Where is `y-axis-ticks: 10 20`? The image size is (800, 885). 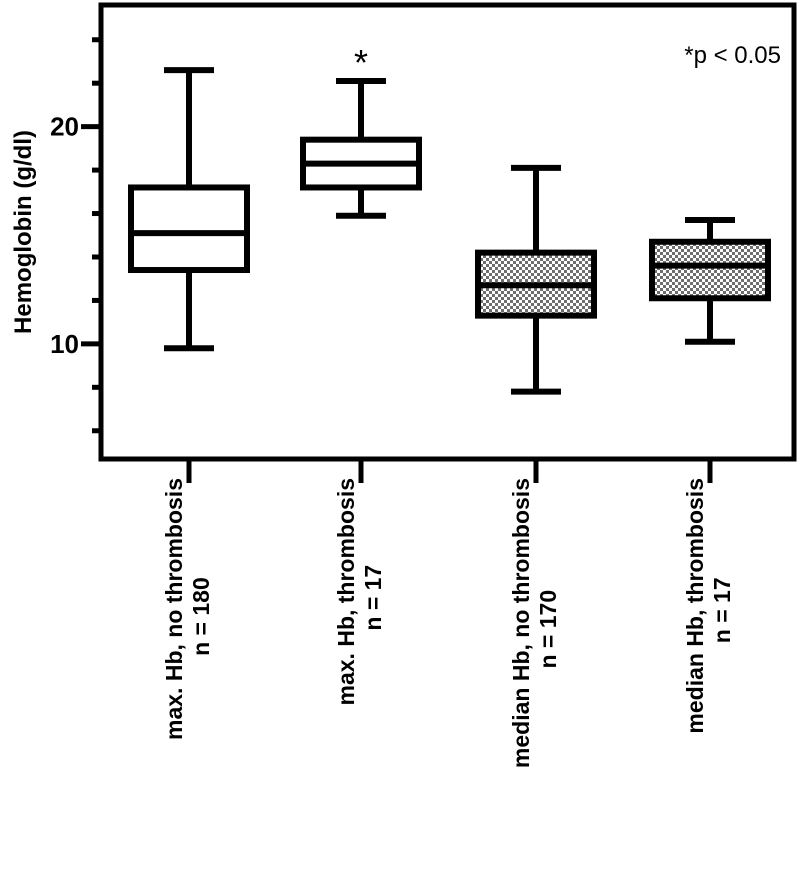 y-axis-ticks: 10 20 is located at coordinates (75, 235).